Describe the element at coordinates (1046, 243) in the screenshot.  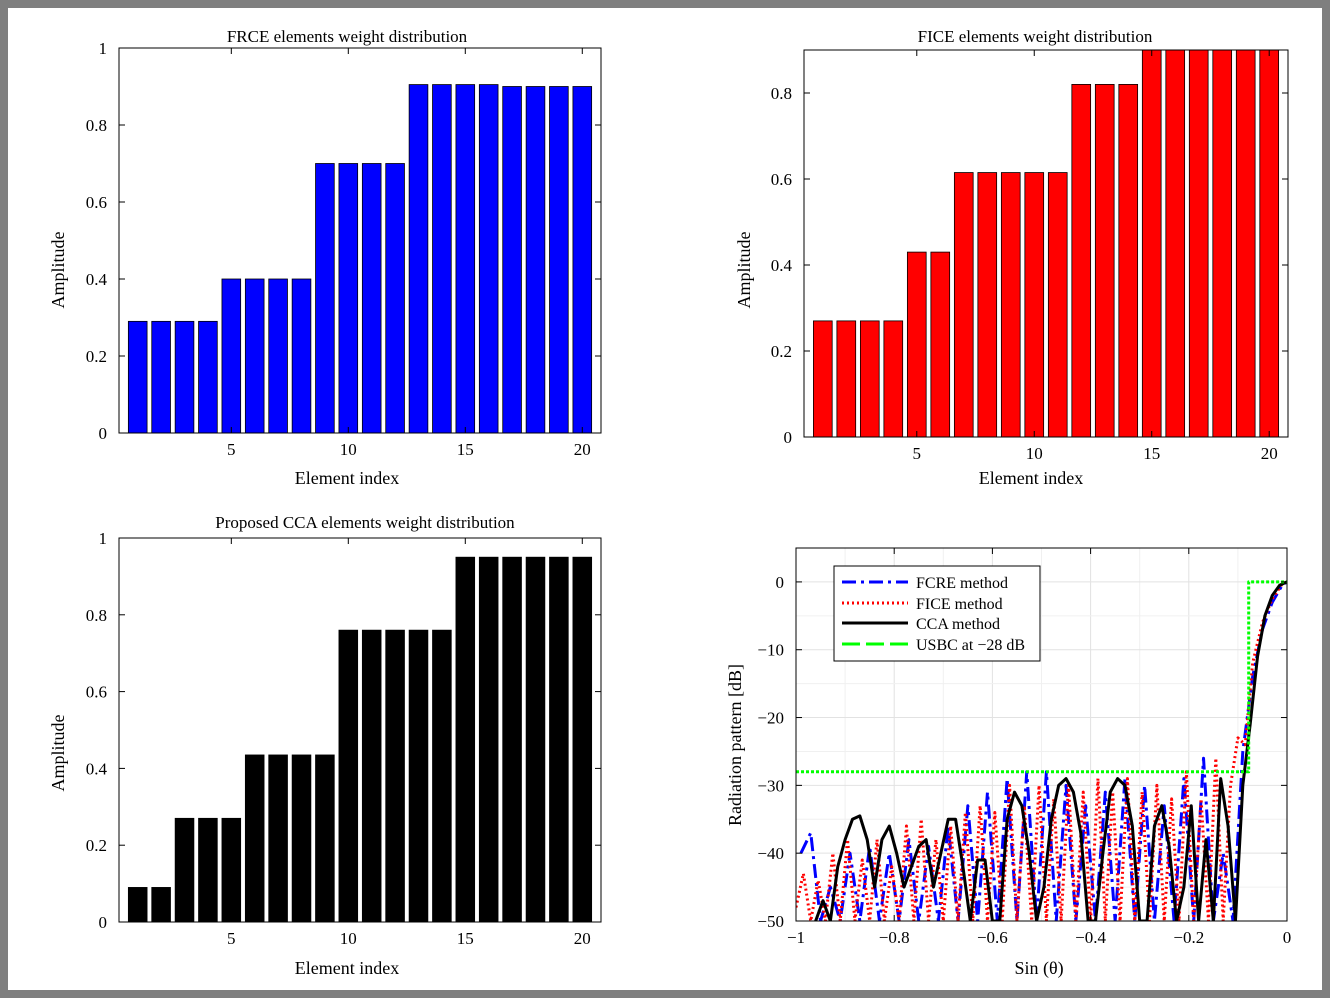
I see `panel-fice-axes` at that location.